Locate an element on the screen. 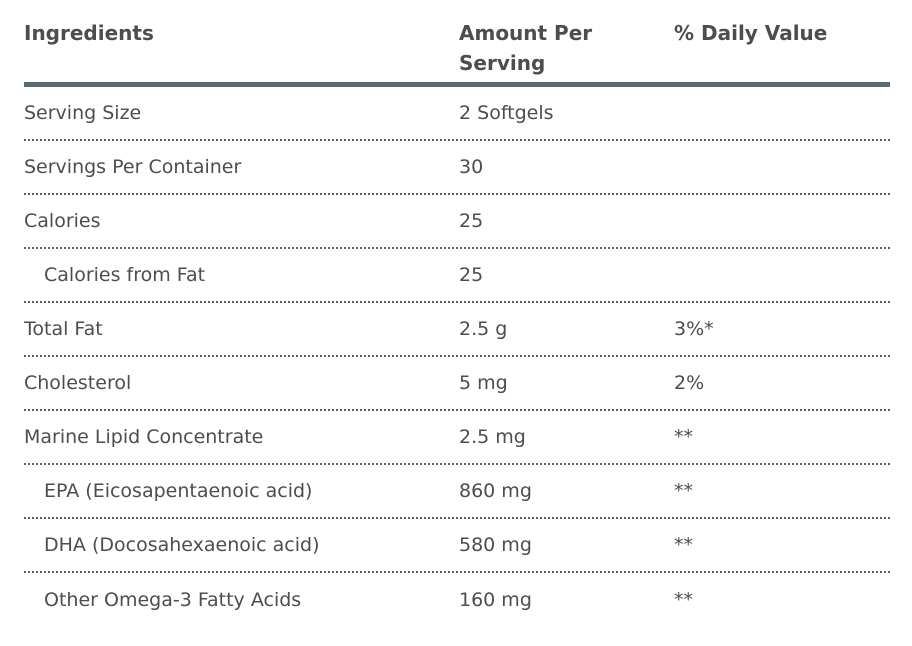  table-row-dha: DHA (Docosahexaenoic acid) 580 mg ** is located at coordinates (457, 546).